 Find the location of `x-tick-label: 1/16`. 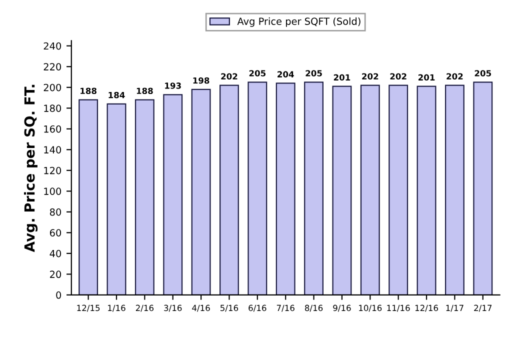

x-tick-label: 1/16 is located at coordinates (117, 308).